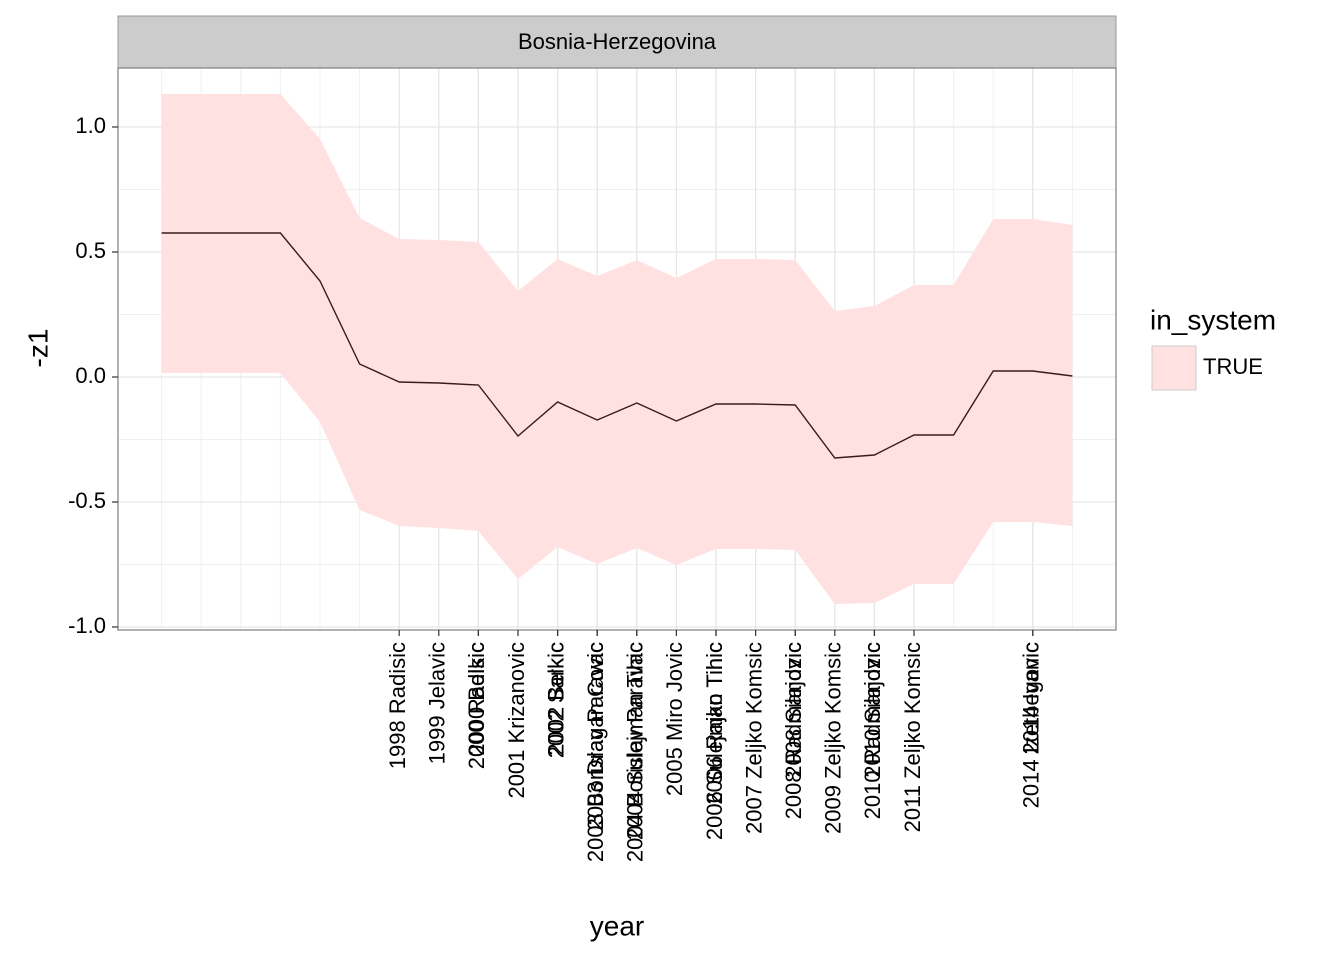  What do you see at coordinates (397, 705) in the screenshot?
I see `x-tick-label: 1998 Radisic` at bounding box center [397, 705].